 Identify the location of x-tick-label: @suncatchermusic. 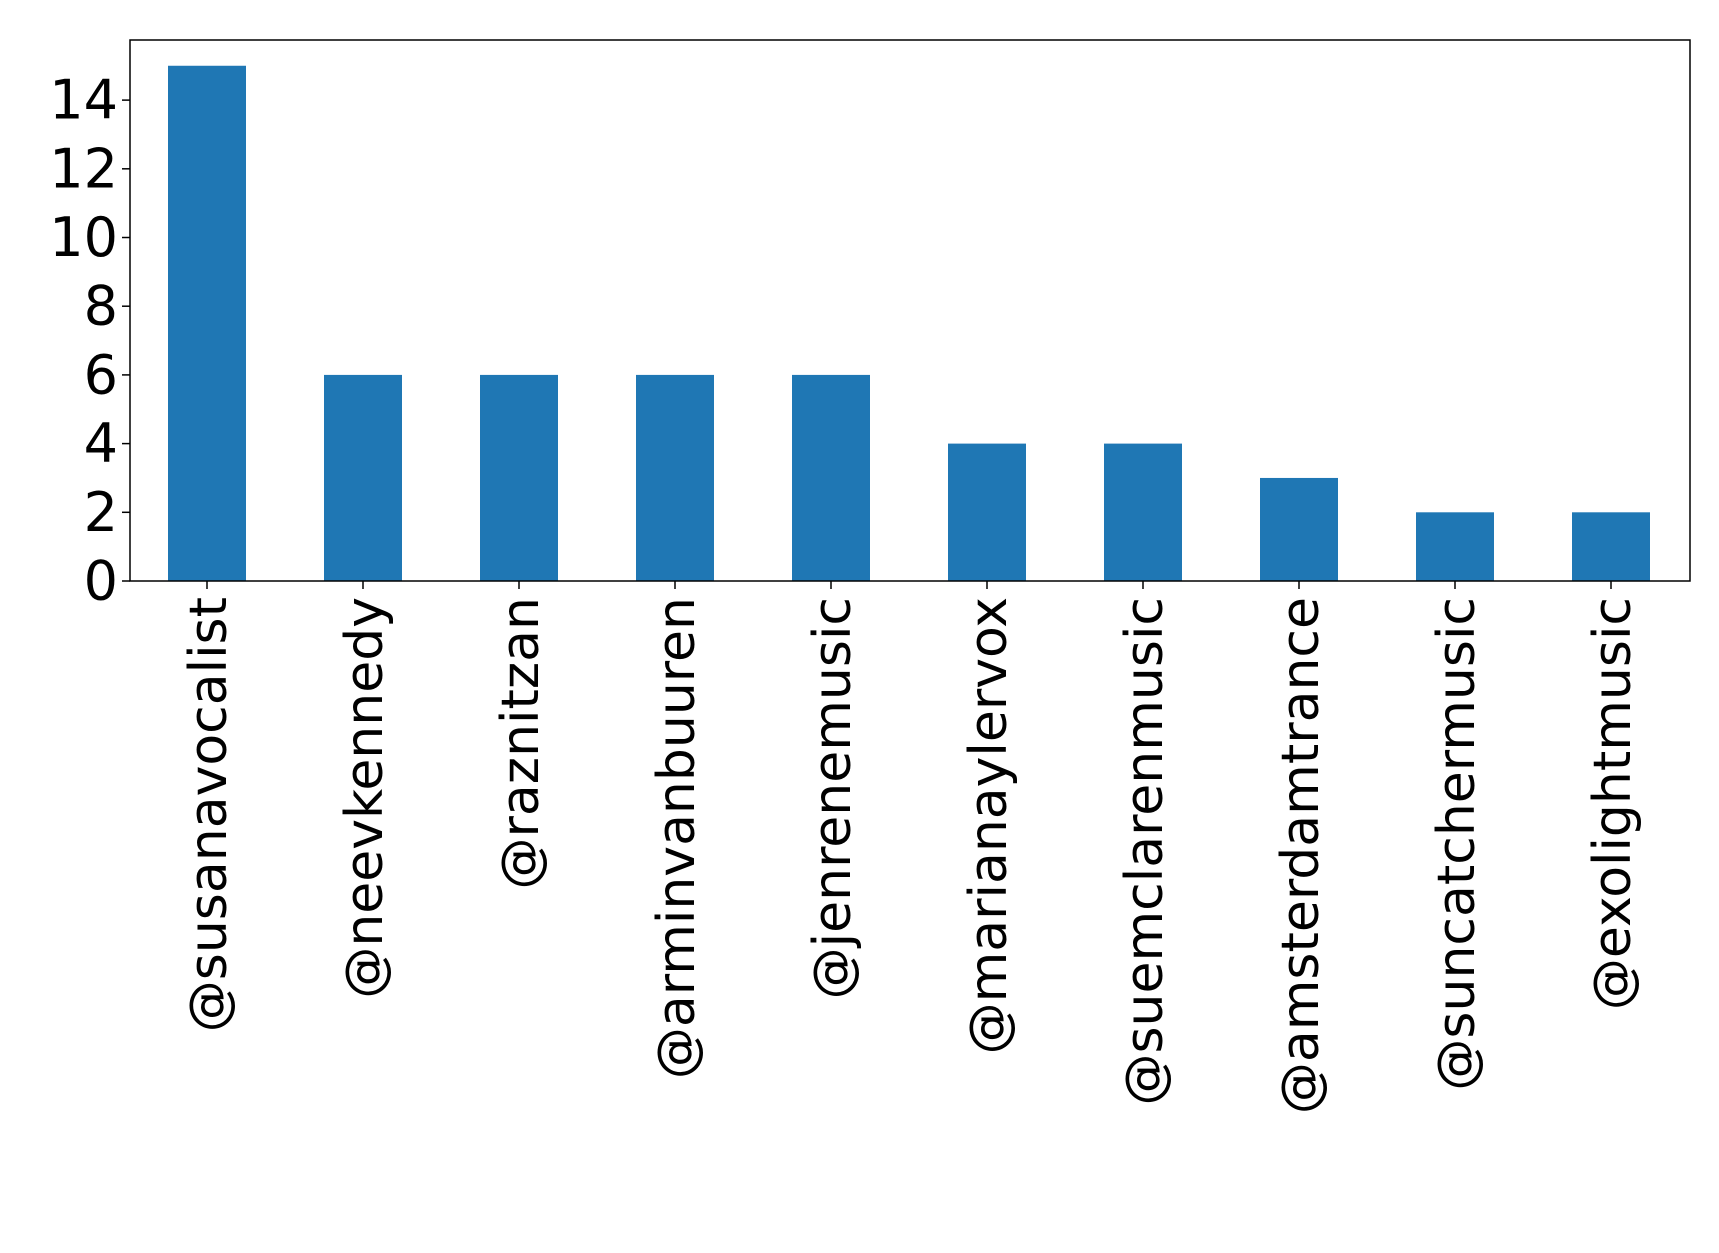
(1457, 844).